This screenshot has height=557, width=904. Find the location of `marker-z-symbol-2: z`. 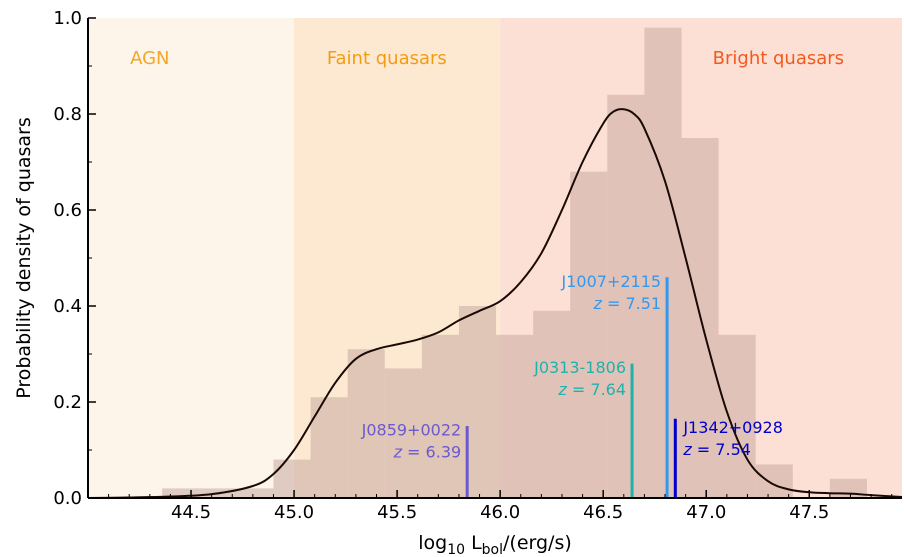

marker-z-symbol-2: z is located at coordinates (597, 303).